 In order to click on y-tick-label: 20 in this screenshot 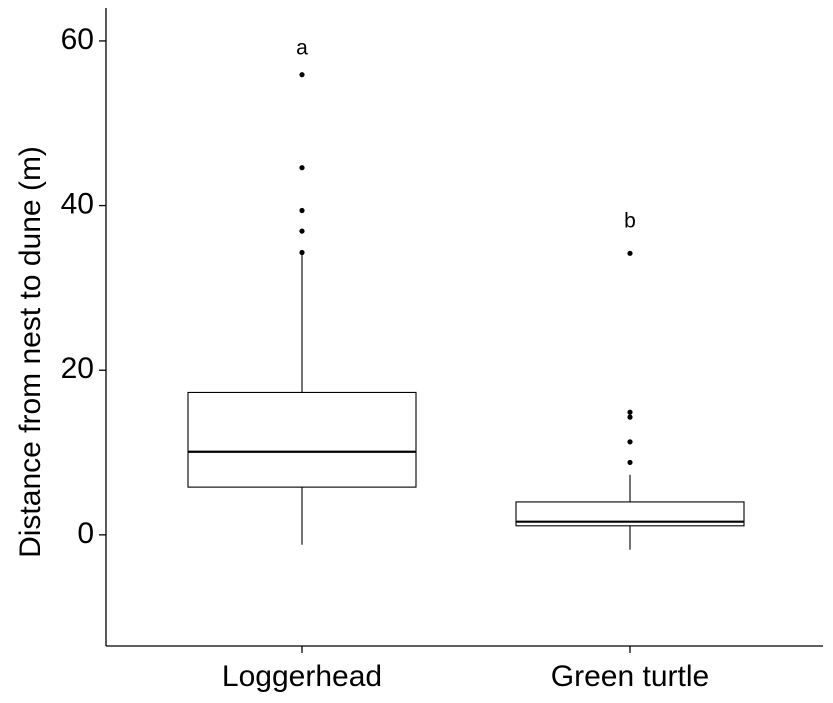, I will do `click(77, 368)`.